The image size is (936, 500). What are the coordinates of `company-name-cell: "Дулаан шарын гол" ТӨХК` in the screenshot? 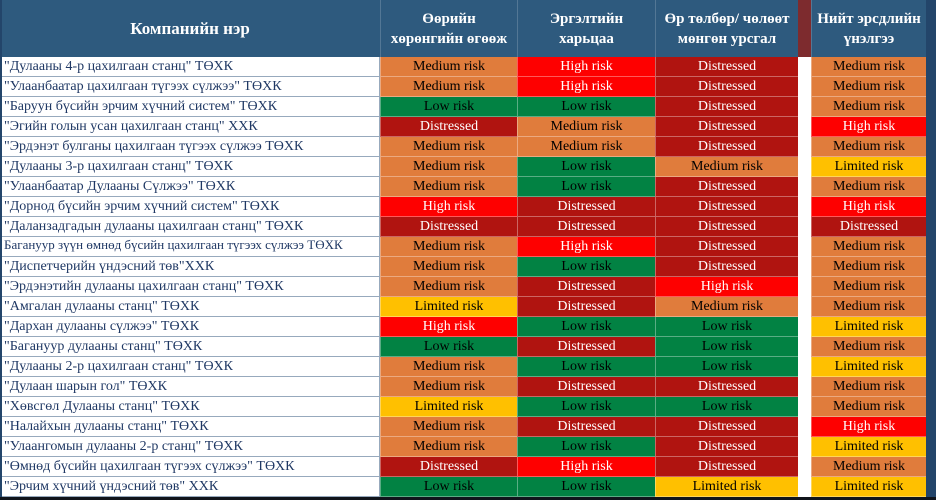 It's located at (190, 387).